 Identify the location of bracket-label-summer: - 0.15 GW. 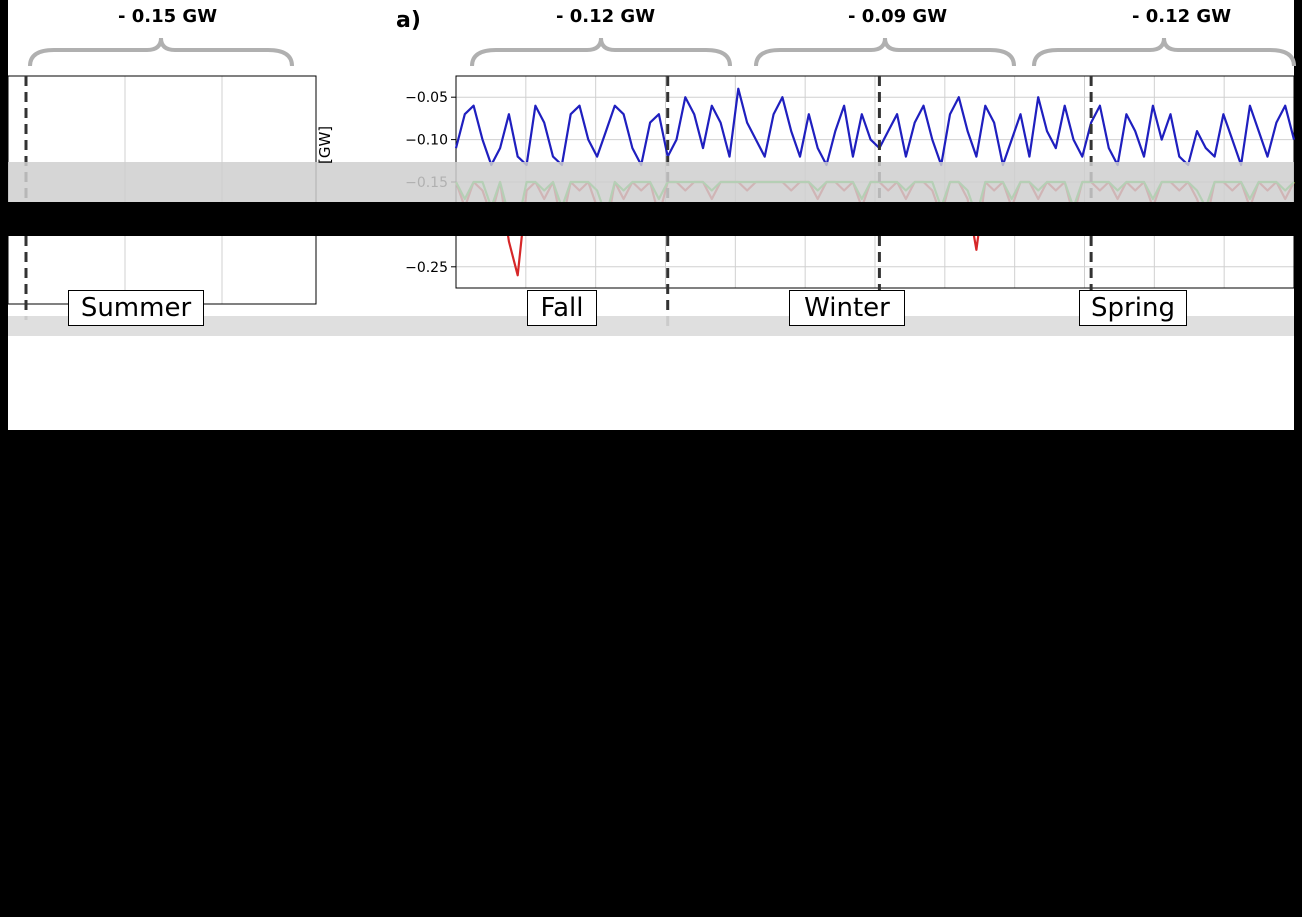
(168, 16).